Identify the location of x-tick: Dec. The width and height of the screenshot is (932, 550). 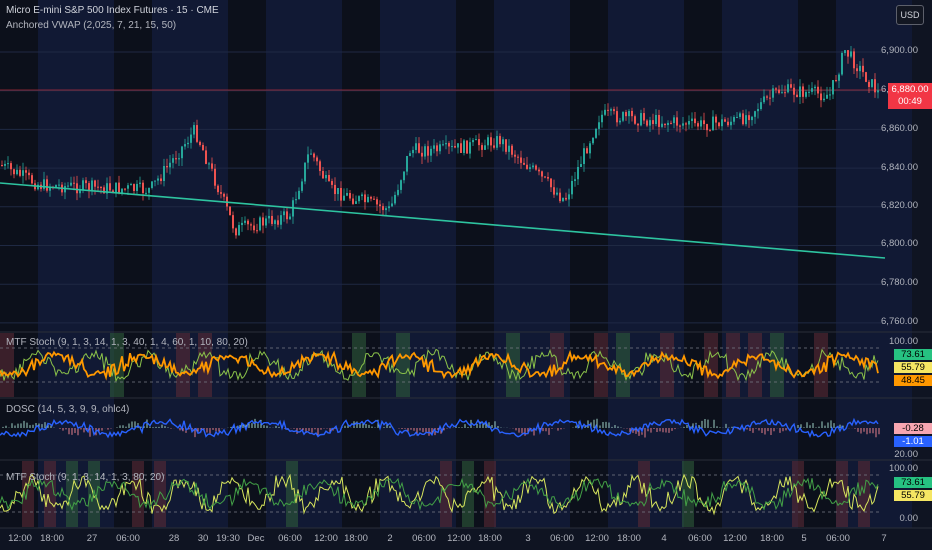
(256, 538).